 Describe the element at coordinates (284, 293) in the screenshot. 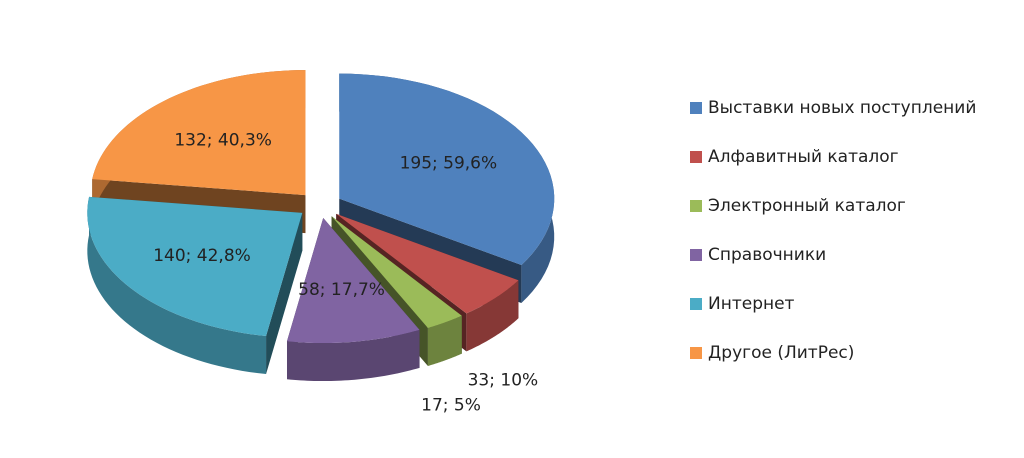

I see `slice-side` at that location.